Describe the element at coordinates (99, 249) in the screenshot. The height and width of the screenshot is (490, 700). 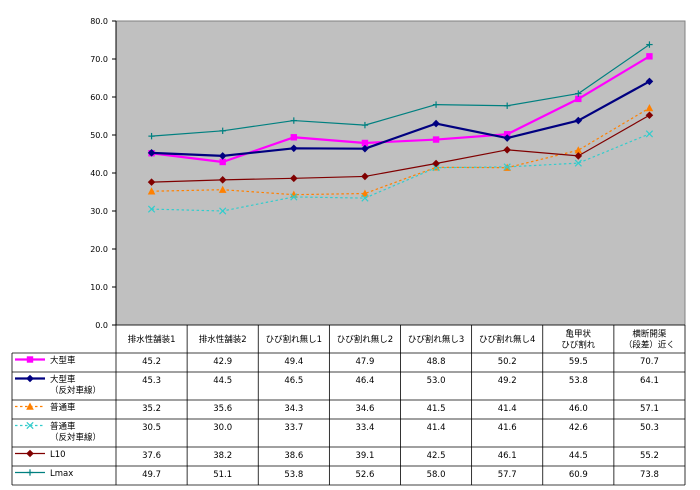
I see `y-tick-label: 20.0` at that location.